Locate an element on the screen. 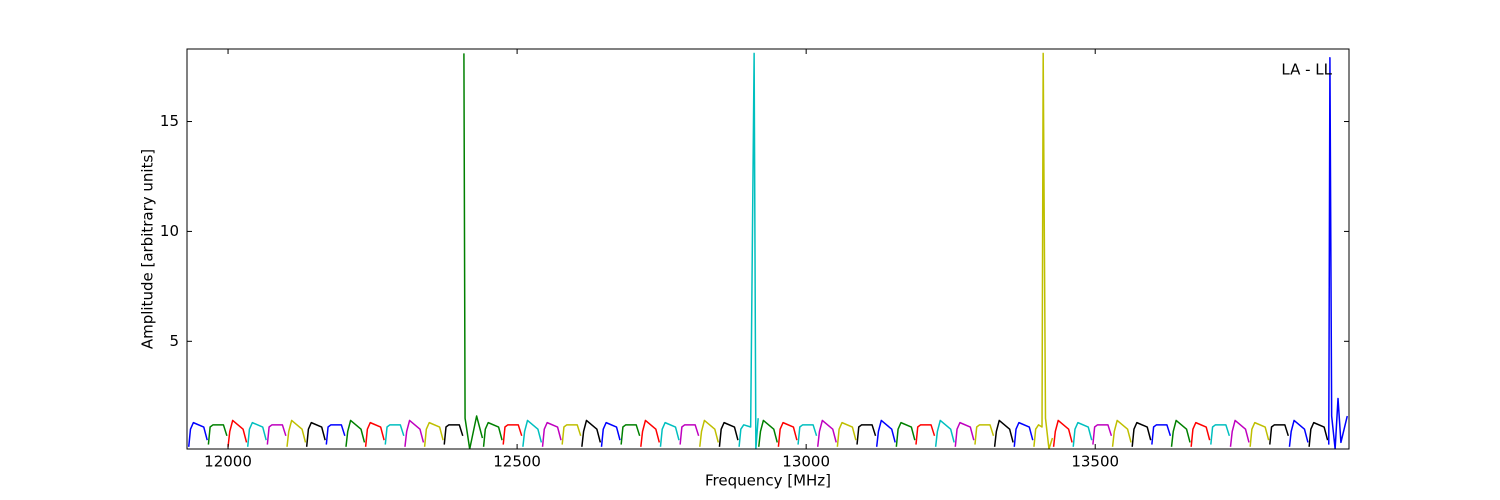 This screenshot has width=1500, height=500. x-tick-label: 12500 is located at coordinates (517, 462).